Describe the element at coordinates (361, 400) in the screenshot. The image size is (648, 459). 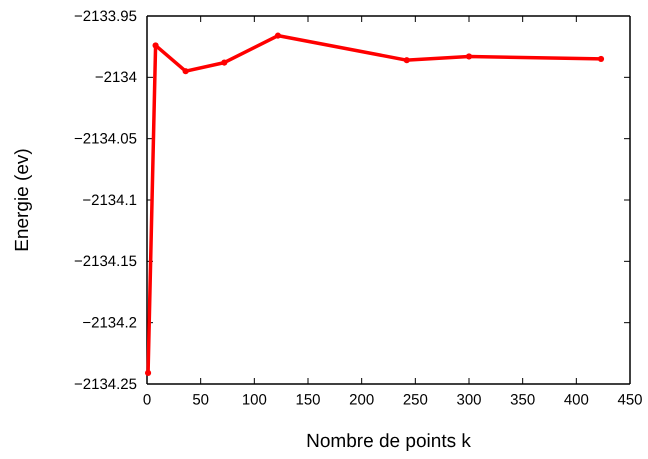
I see `x-tick-label: 200` at that location.